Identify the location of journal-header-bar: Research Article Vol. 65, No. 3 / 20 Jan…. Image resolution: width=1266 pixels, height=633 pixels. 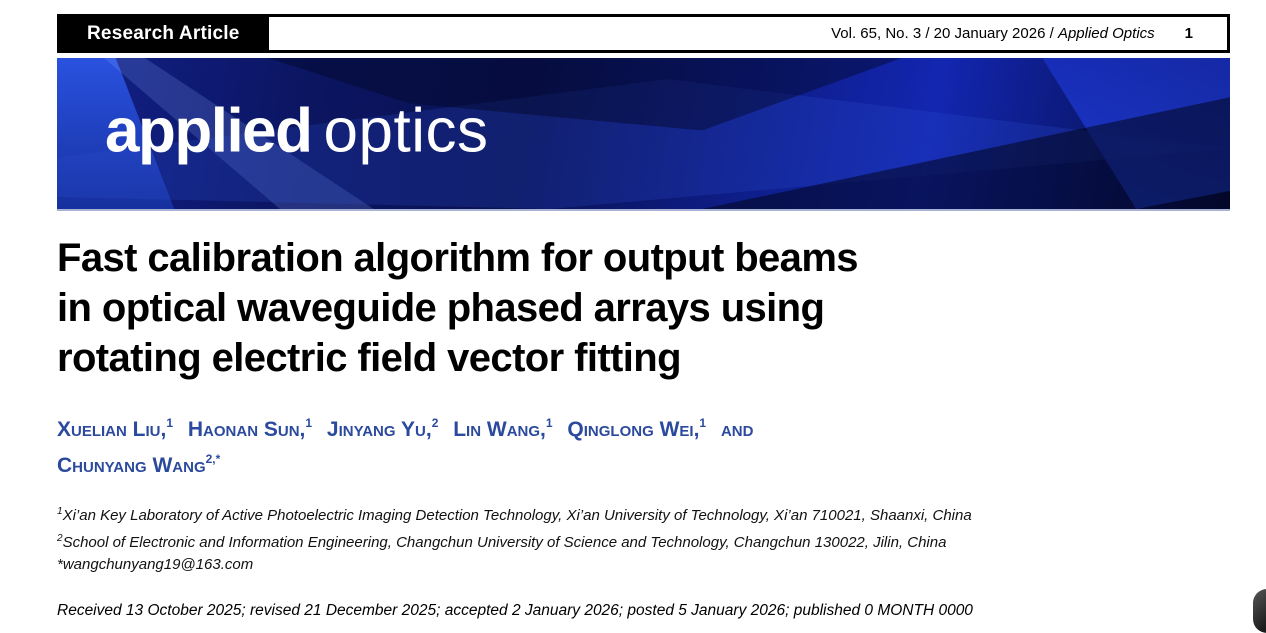
(643, 33).